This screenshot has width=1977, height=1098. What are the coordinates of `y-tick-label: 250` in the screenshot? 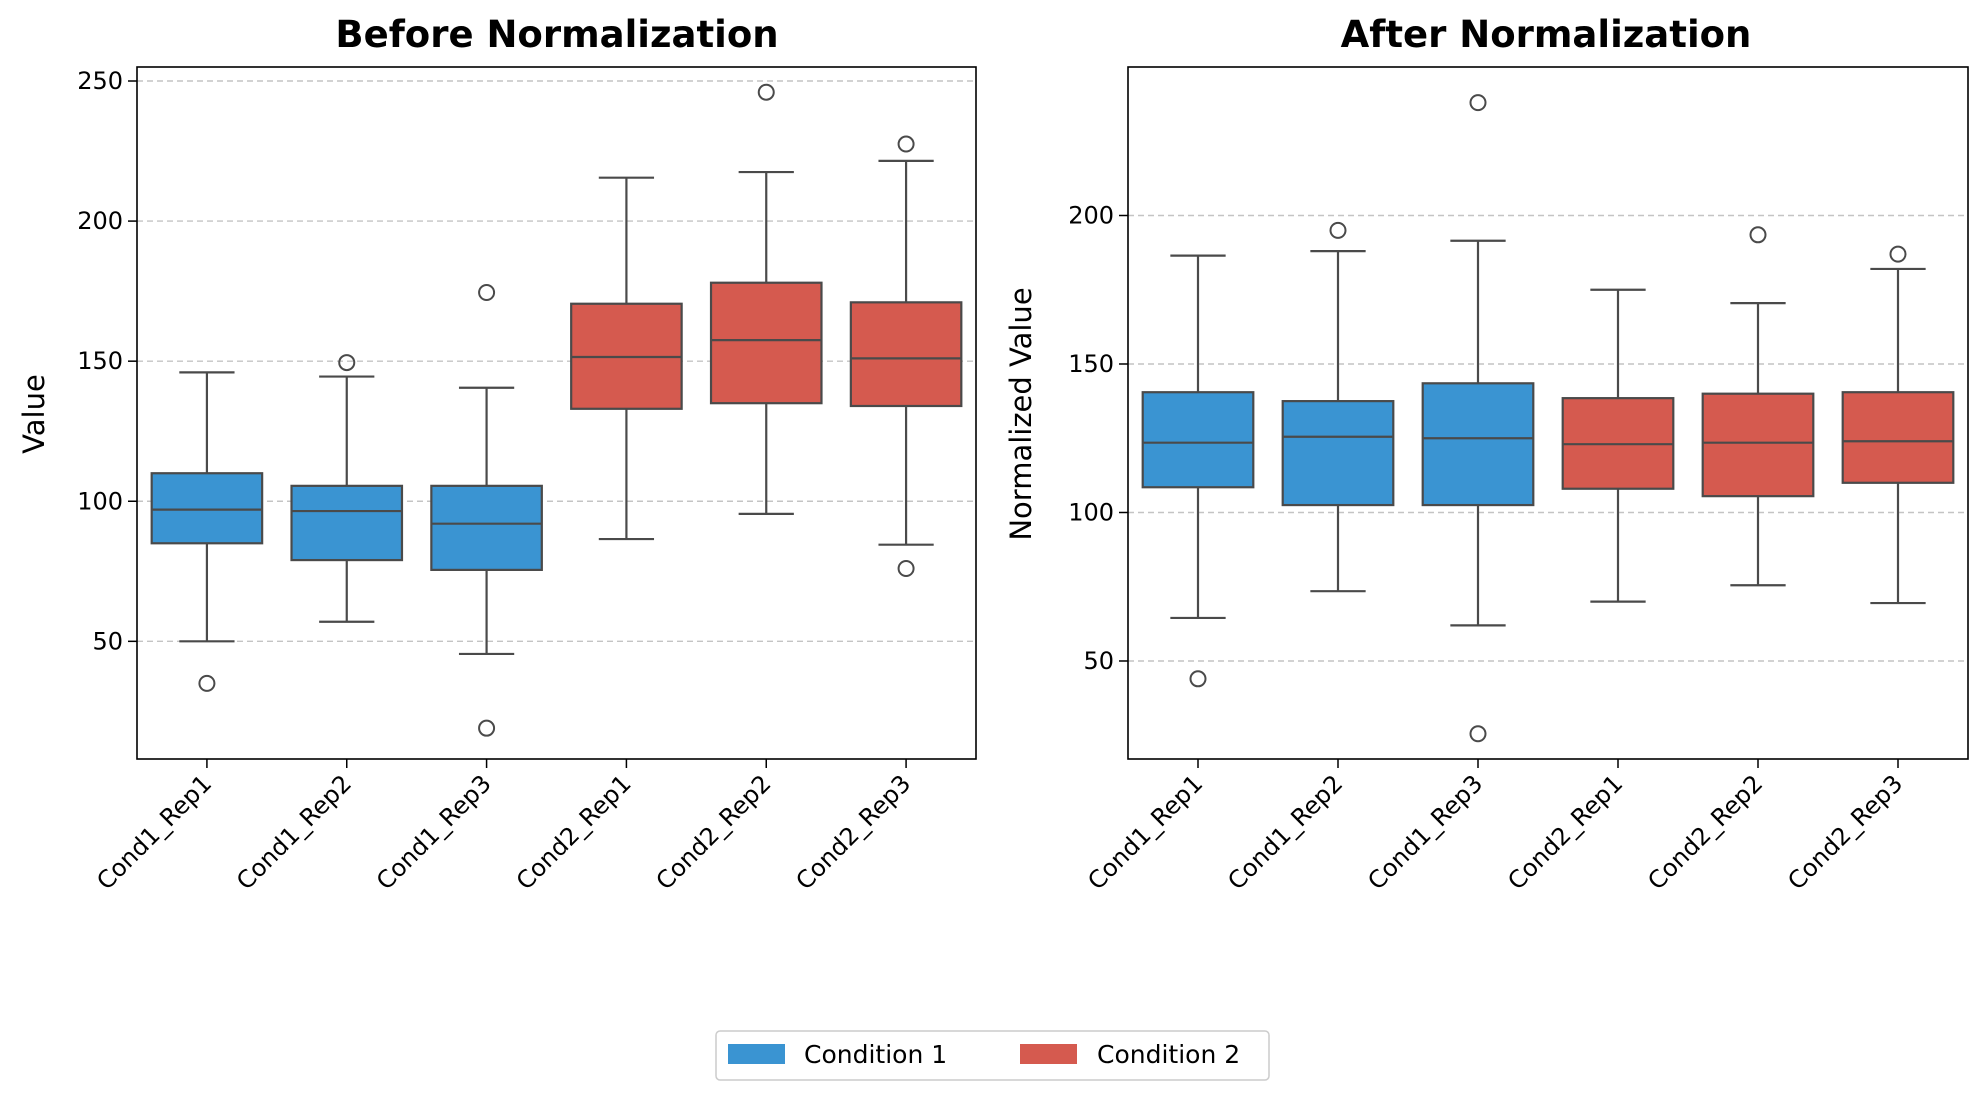 It's located at (100, 81).